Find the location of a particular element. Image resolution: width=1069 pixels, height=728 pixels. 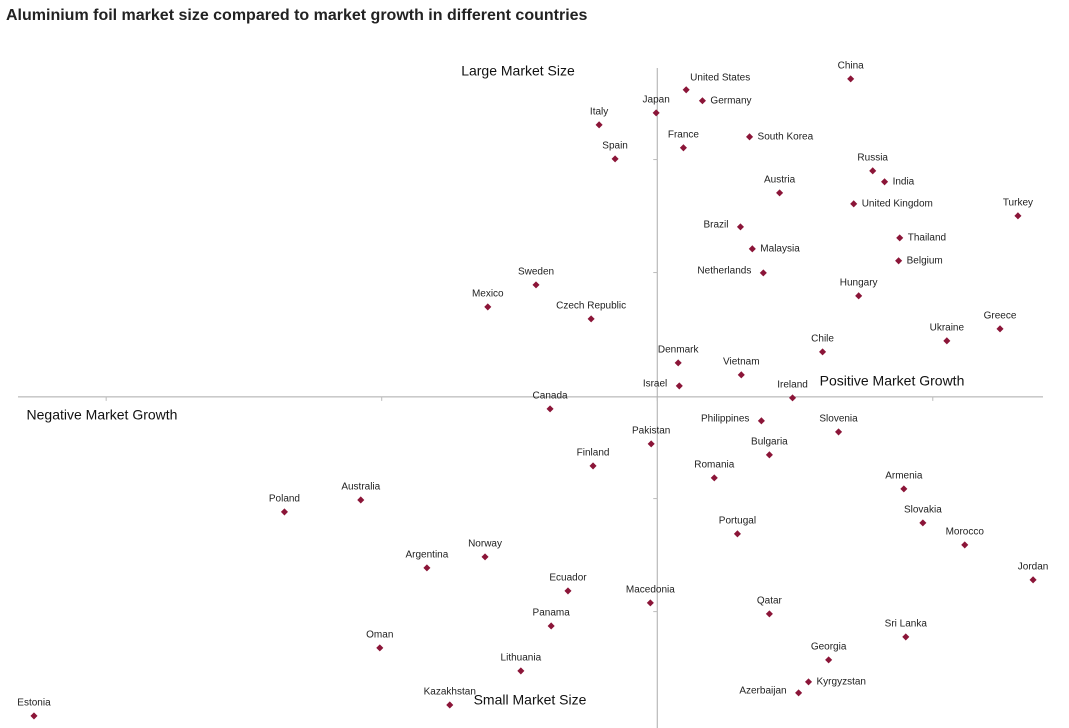

point-label: Lithuania is located at coordinates (521, 658).